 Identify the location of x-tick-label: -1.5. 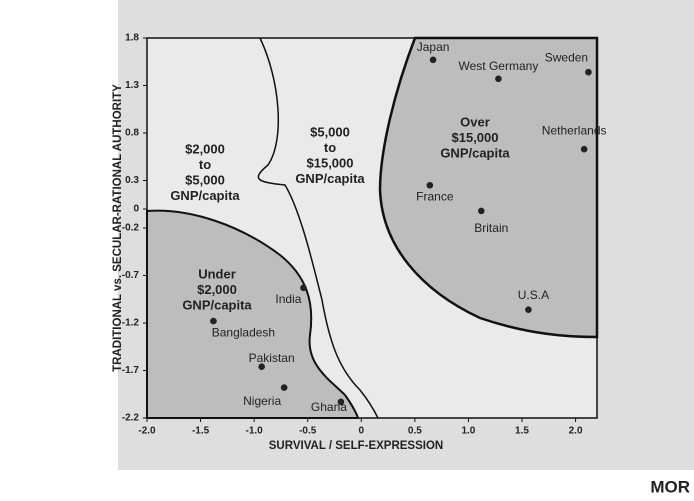
(201, 431).